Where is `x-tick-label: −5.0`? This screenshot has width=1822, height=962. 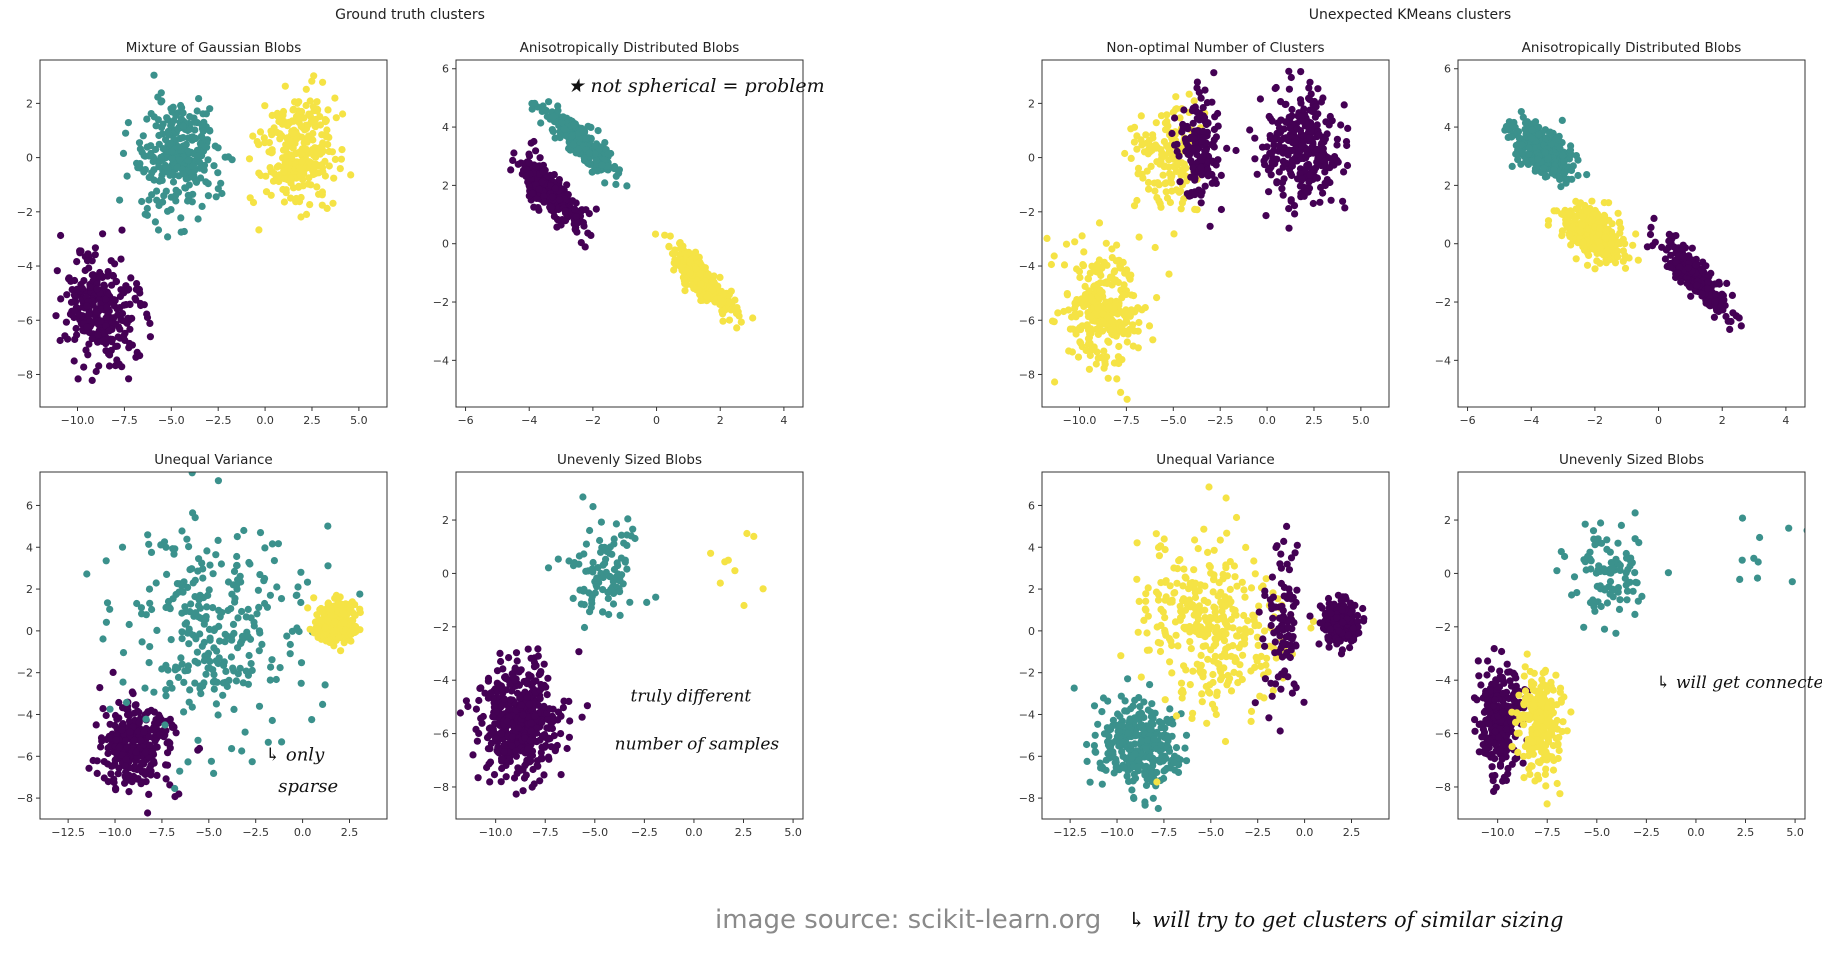 x-tick-label: −5.0 is located at coordinates (1173, 420).